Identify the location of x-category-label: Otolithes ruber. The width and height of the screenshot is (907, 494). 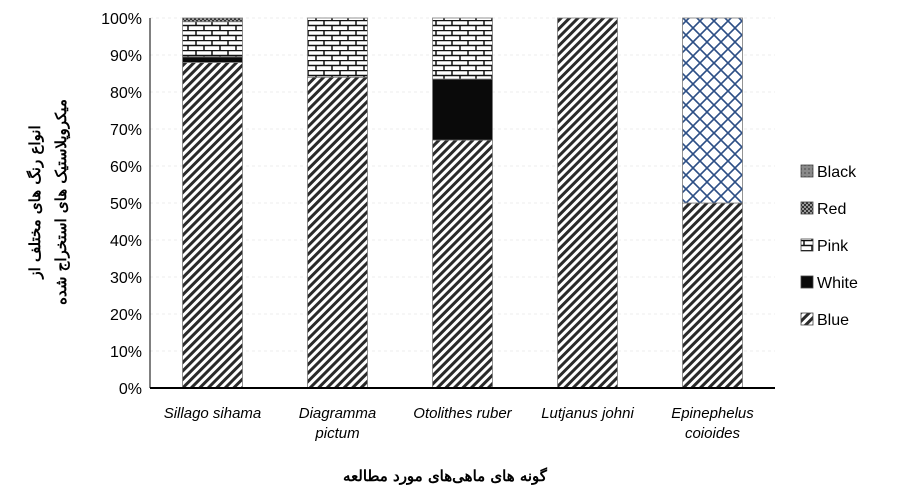
(462, 413).